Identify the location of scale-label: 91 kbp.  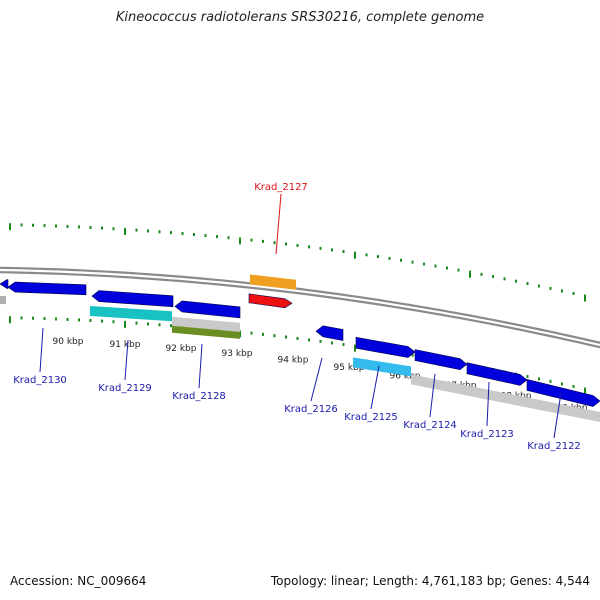
(125, 345).